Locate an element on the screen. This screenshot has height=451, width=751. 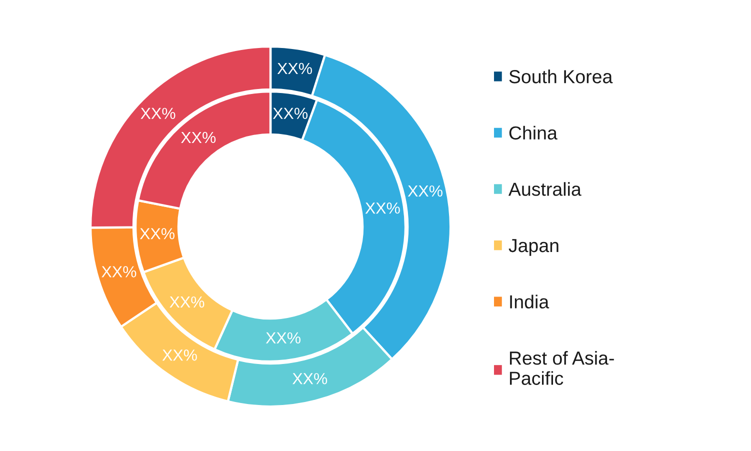
legend-label: China is located at coordinates (533, 133).